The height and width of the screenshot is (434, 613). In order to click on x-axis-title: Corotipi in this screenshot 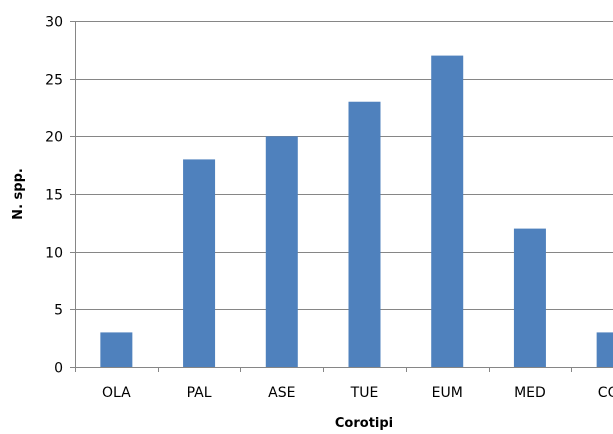, I will do `click(364, 423)`.